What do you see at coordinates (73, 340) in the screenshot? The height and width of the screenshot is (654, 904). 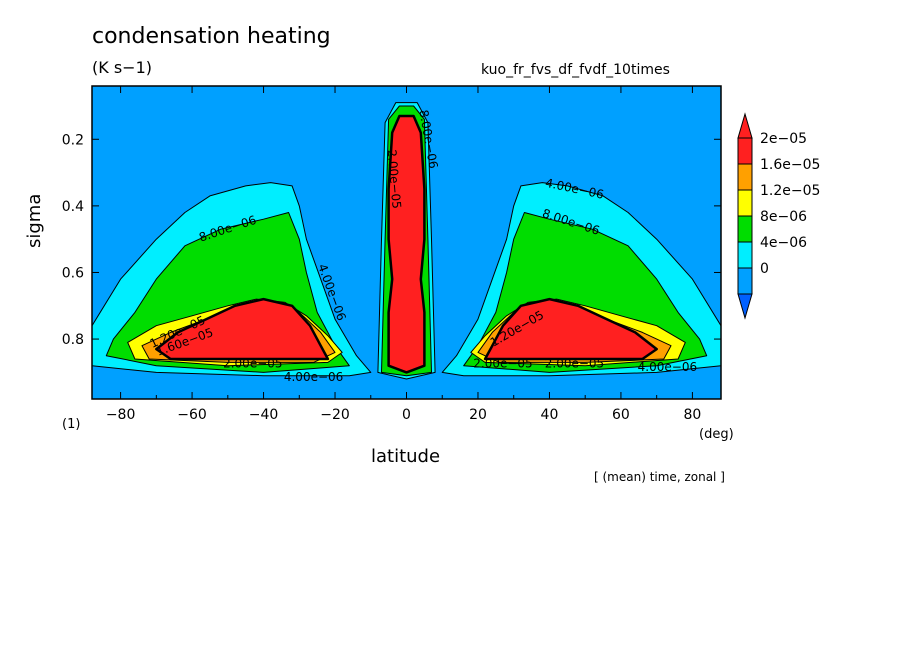 I see `y-tick-label: 0.8` at bounding box center [73, 340].